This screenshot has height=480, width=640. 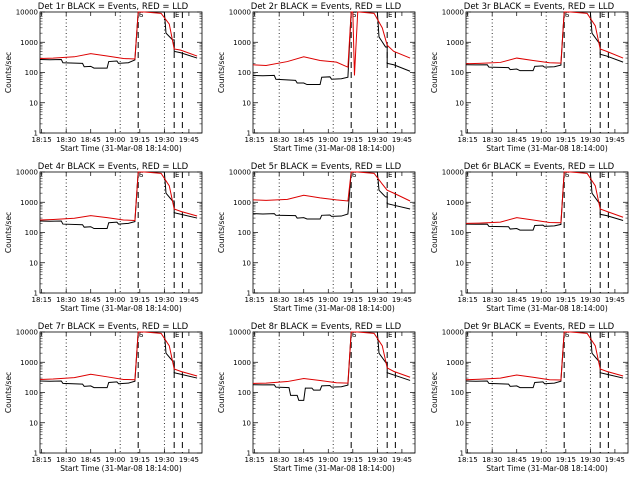 What do you see at coordinates (539, 7) in the screenshot?
I see `chart-title: Det 3r BLACK = Events, RED = LLD` at bounding box center [539, 7].